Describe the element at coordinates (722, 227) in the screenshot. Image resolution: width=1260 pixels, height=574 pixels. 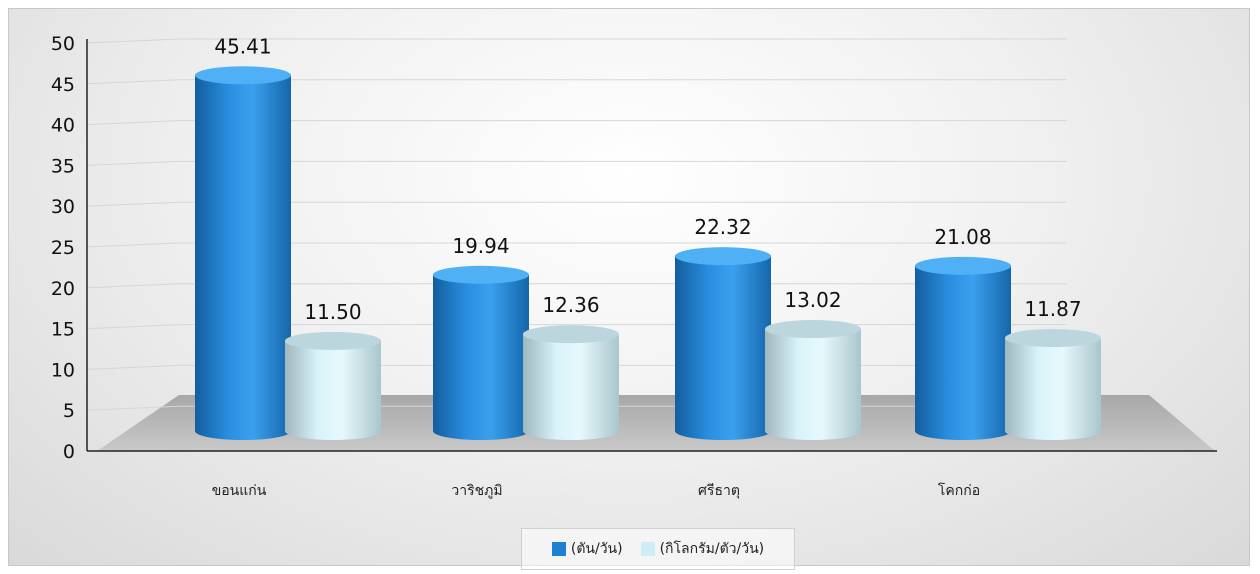
I see `data-label-tons: 22.32` at that location.